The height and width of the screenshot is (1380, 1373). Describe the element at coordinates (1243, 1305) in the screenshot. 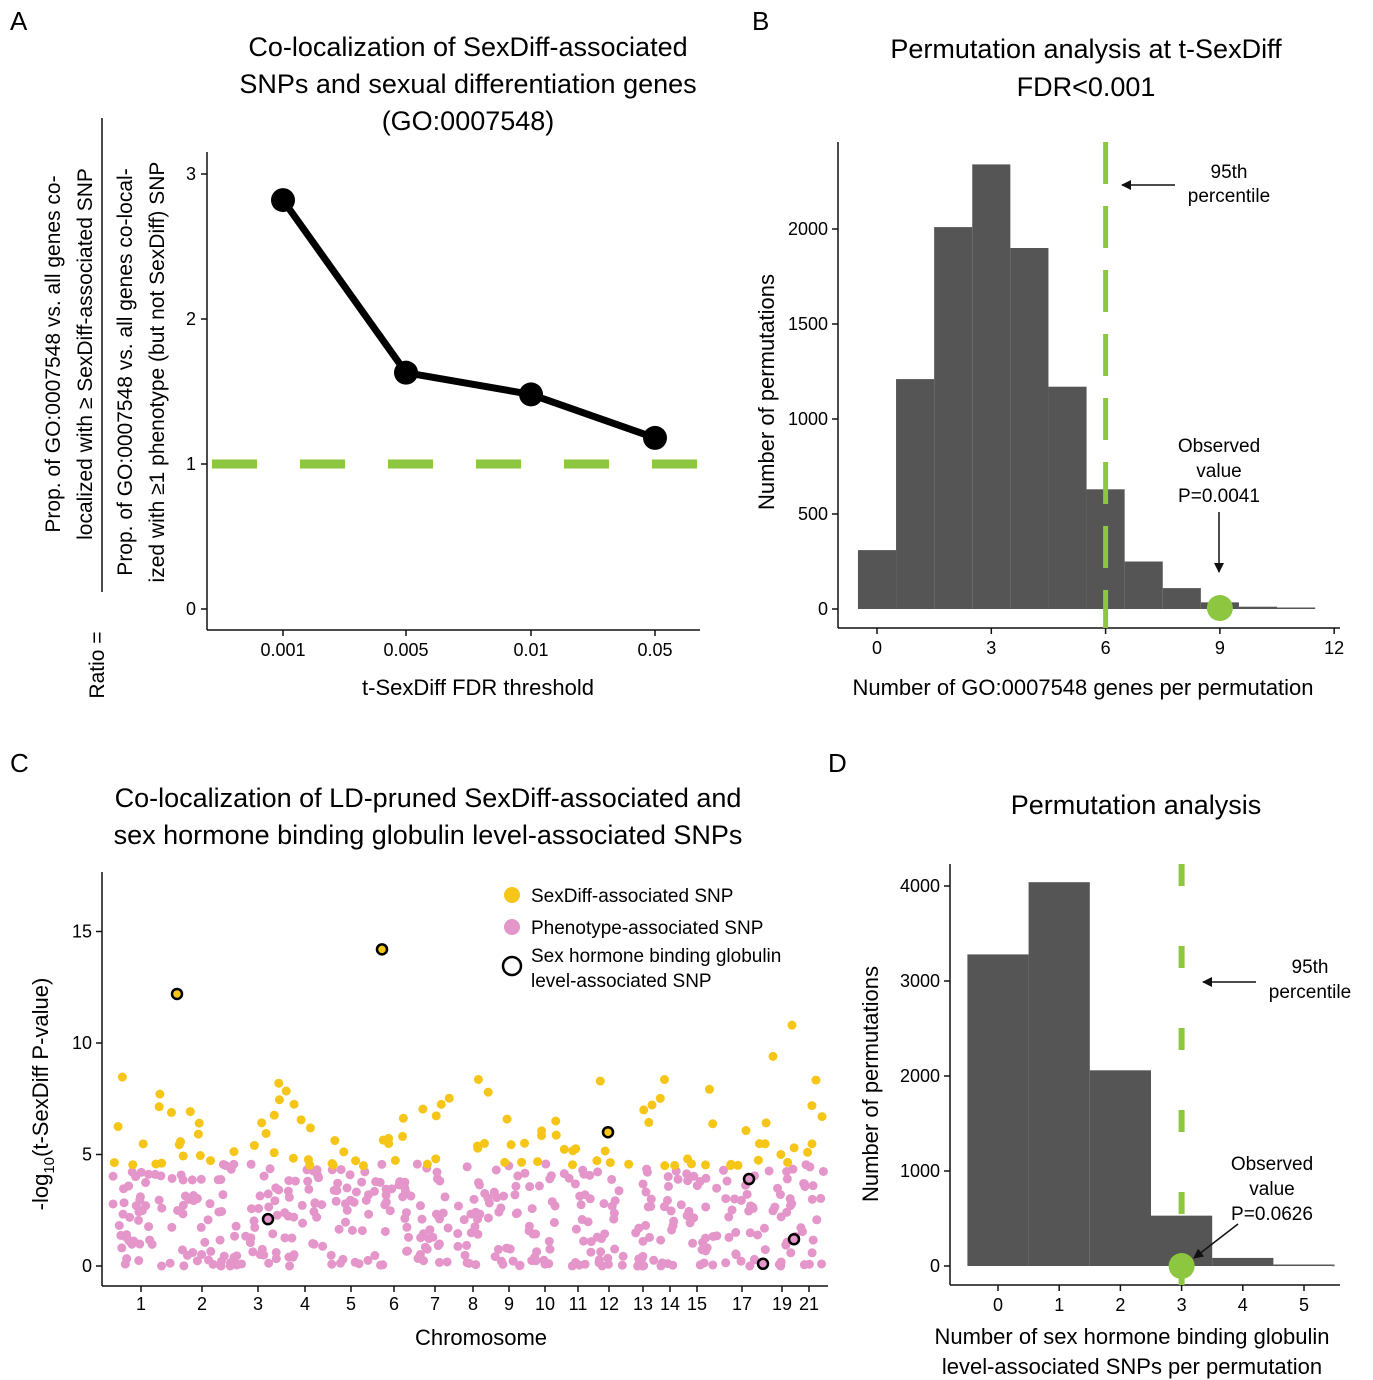

I see `x-tick-label: 4` at that location.